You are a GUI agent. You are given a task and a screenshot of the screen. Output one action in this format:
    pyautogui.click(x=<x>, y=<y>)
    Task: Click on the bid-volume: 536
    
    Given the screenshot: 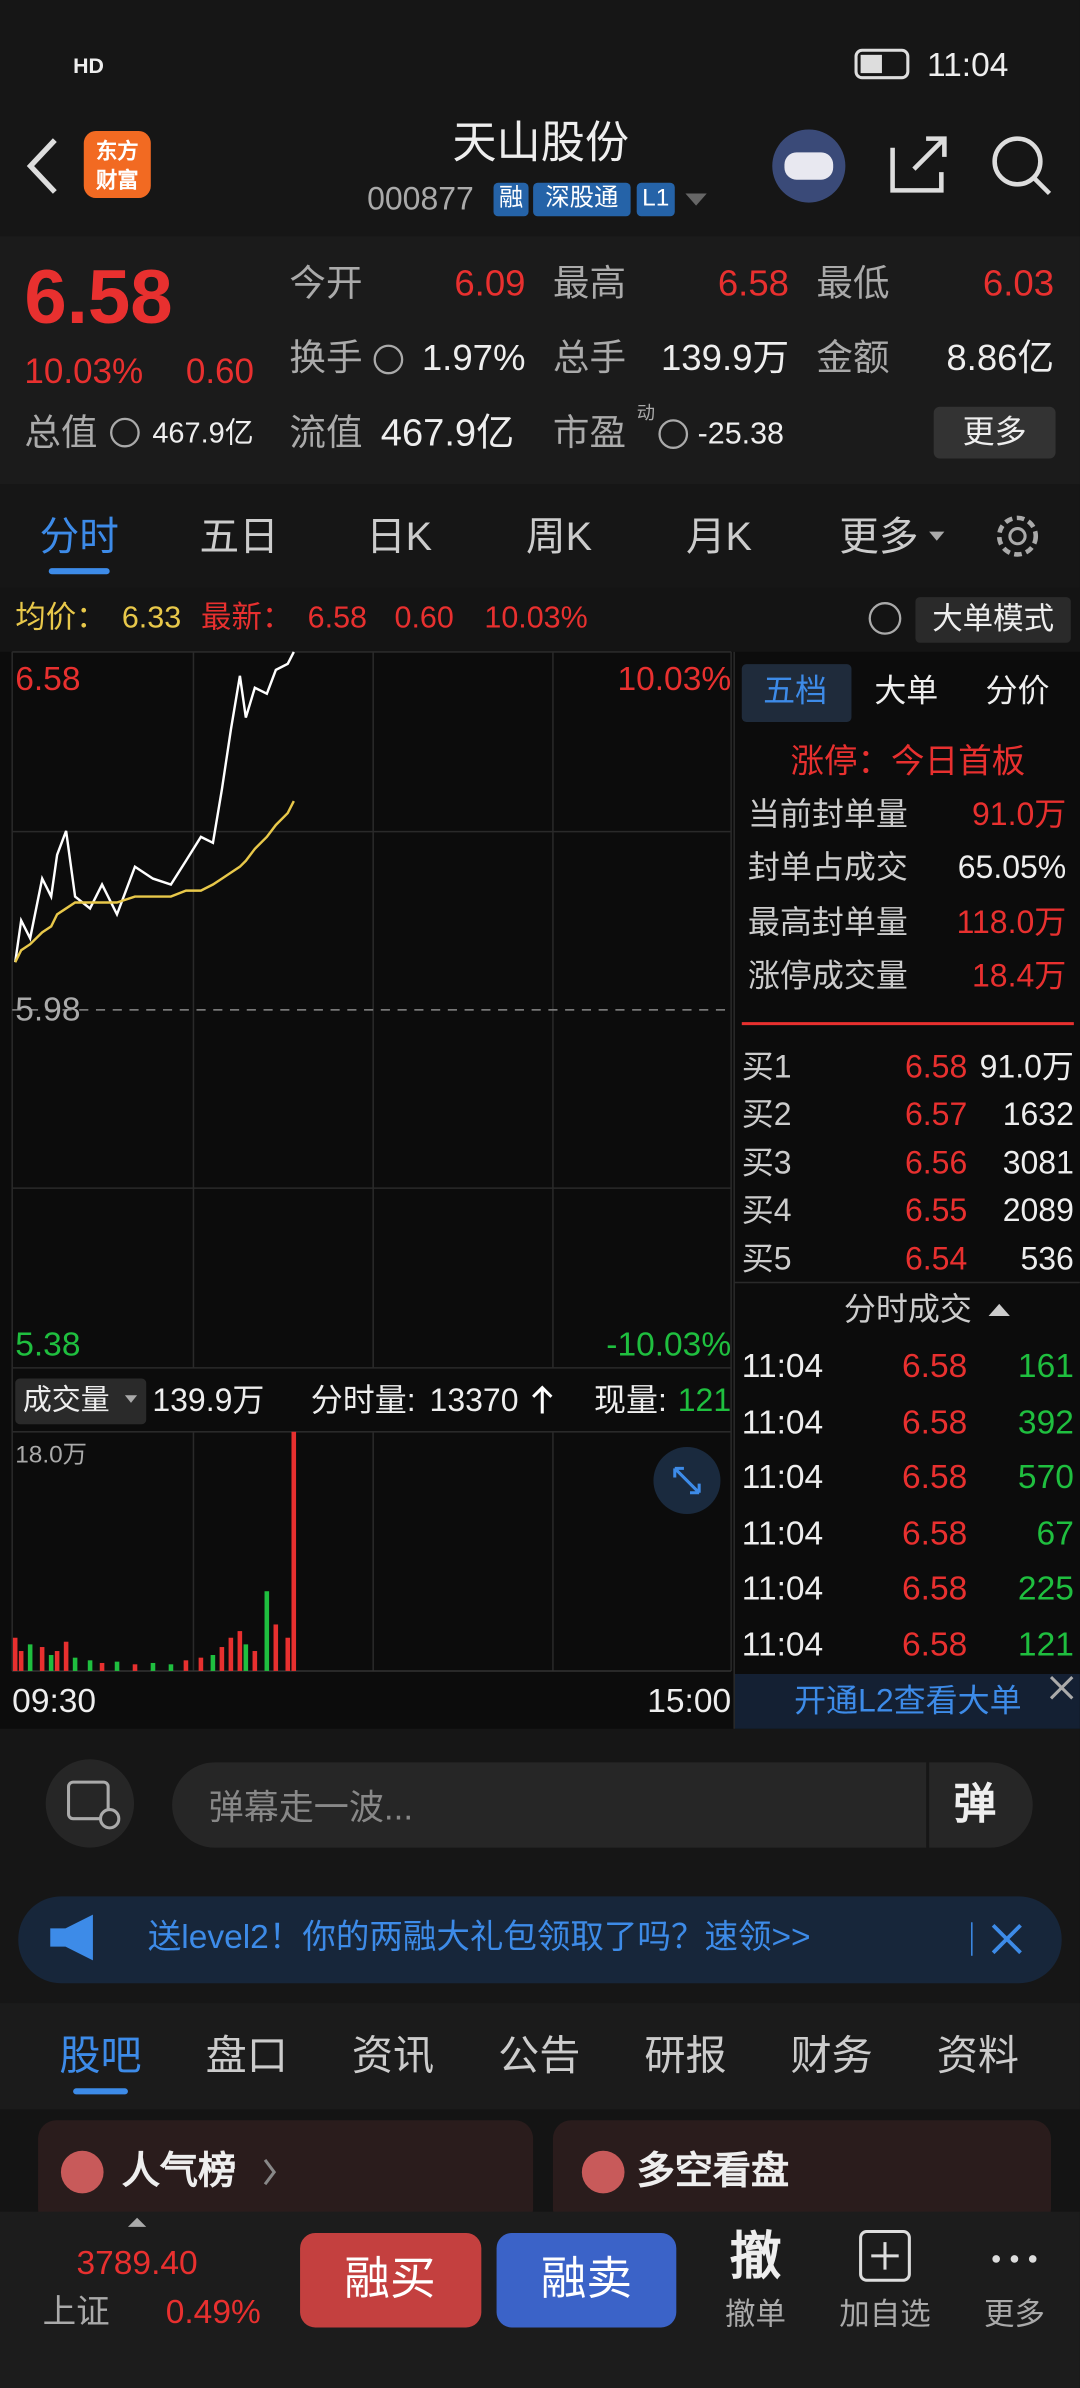 What is the action you would take?
    pyautogui.click(x=1047, y=1260)
    